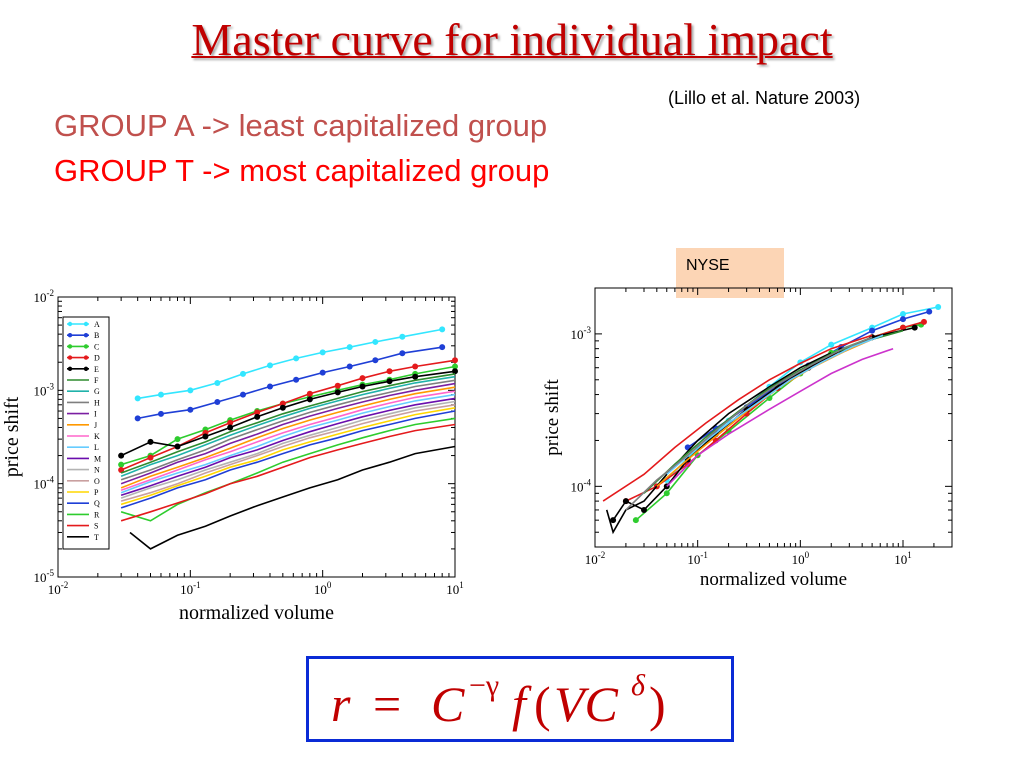 This screenshot has width=1024, height=768. Describe the element at coordinates (97, 391) in the screenshot. I see `legend-label-G: G` at that location.